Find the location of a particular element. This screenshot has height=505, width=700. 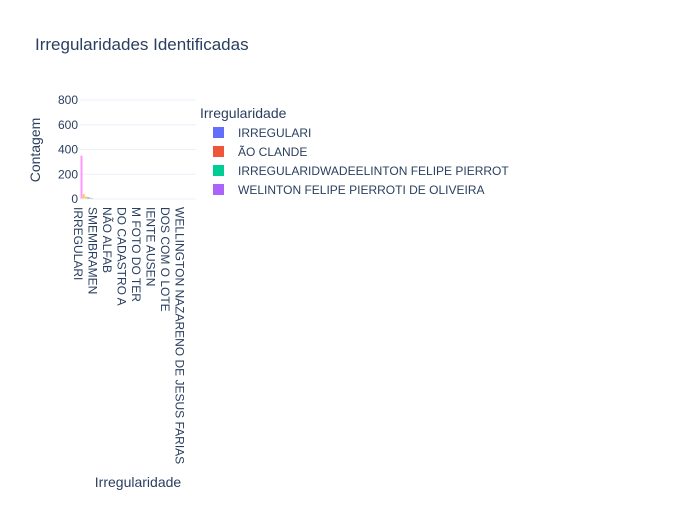

x-tick-label: NÃO ALFAB is located at coordinates (107, 240).